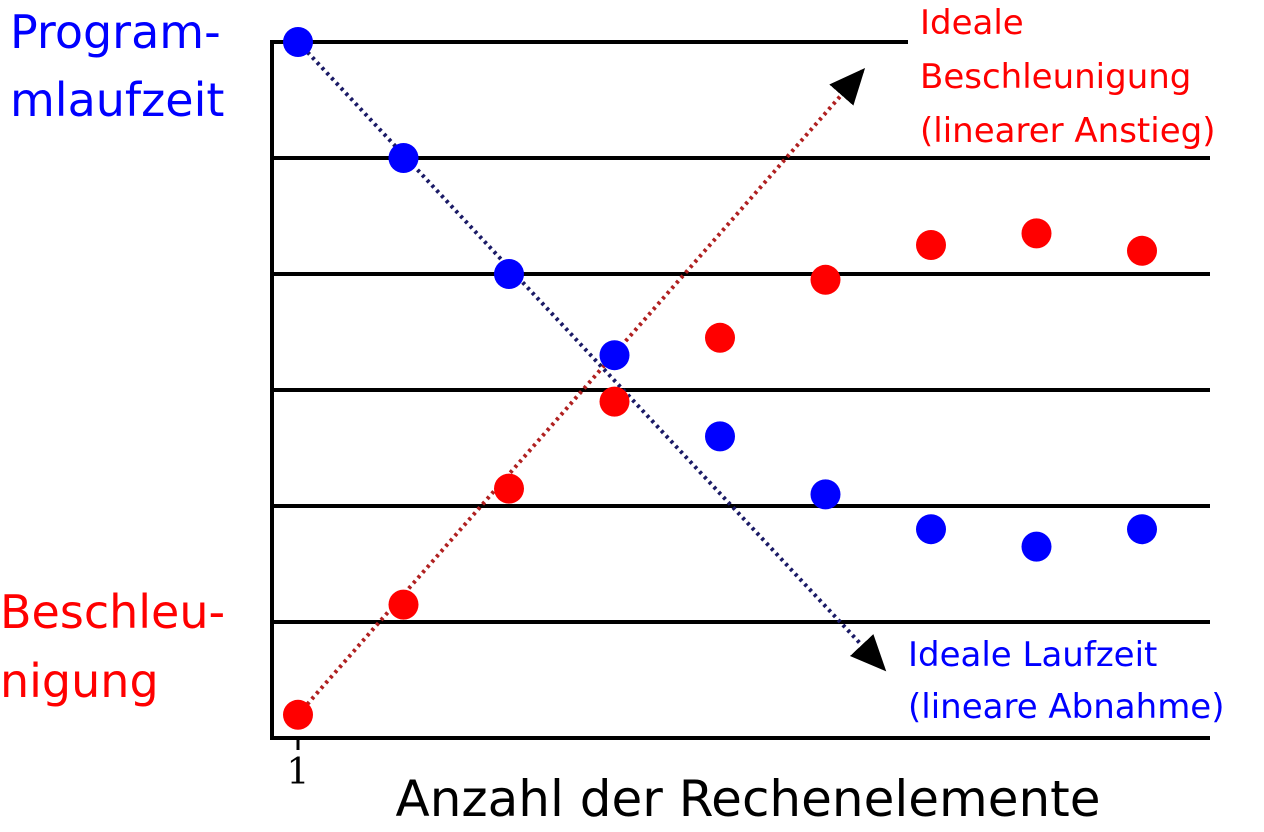 This screenshot has height=832, width=1264. Describe the element at coordinates (1055, 77) in the screenshot. I see `speedup-ideal-label-line2: Beschleunigung` at that location.